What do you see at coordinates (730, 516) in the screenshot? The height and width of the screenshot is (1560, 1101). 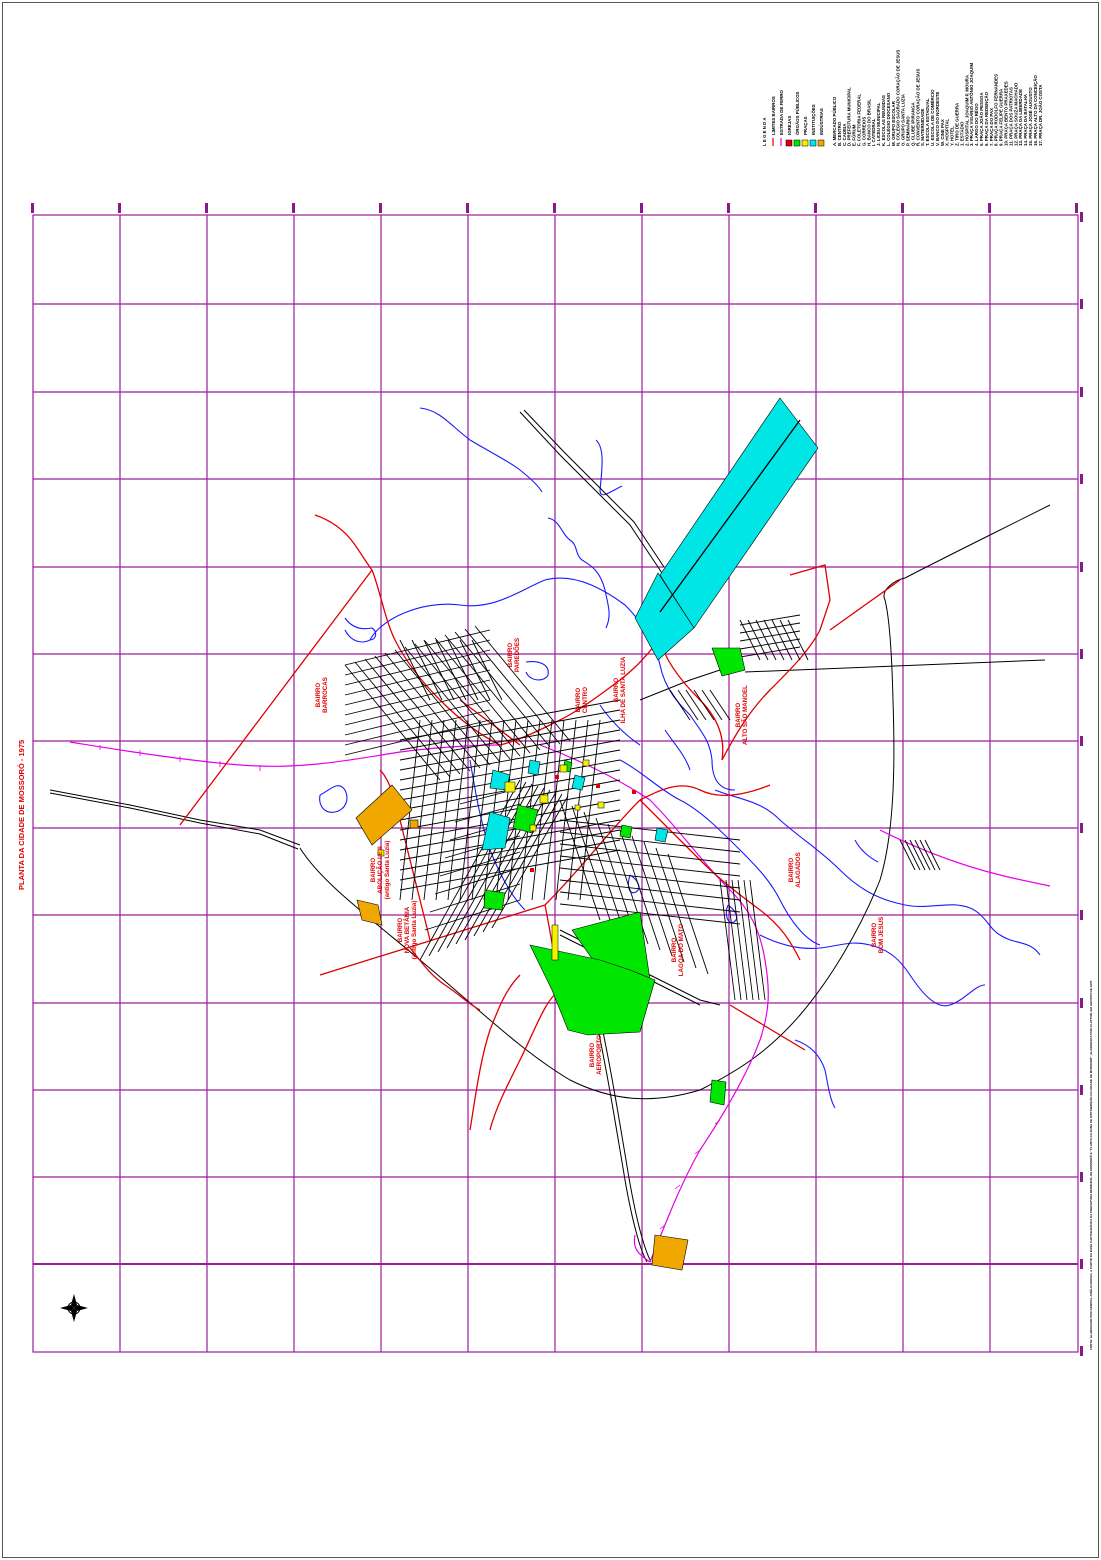 I see `runway-line` at bounding box center [730, 516].